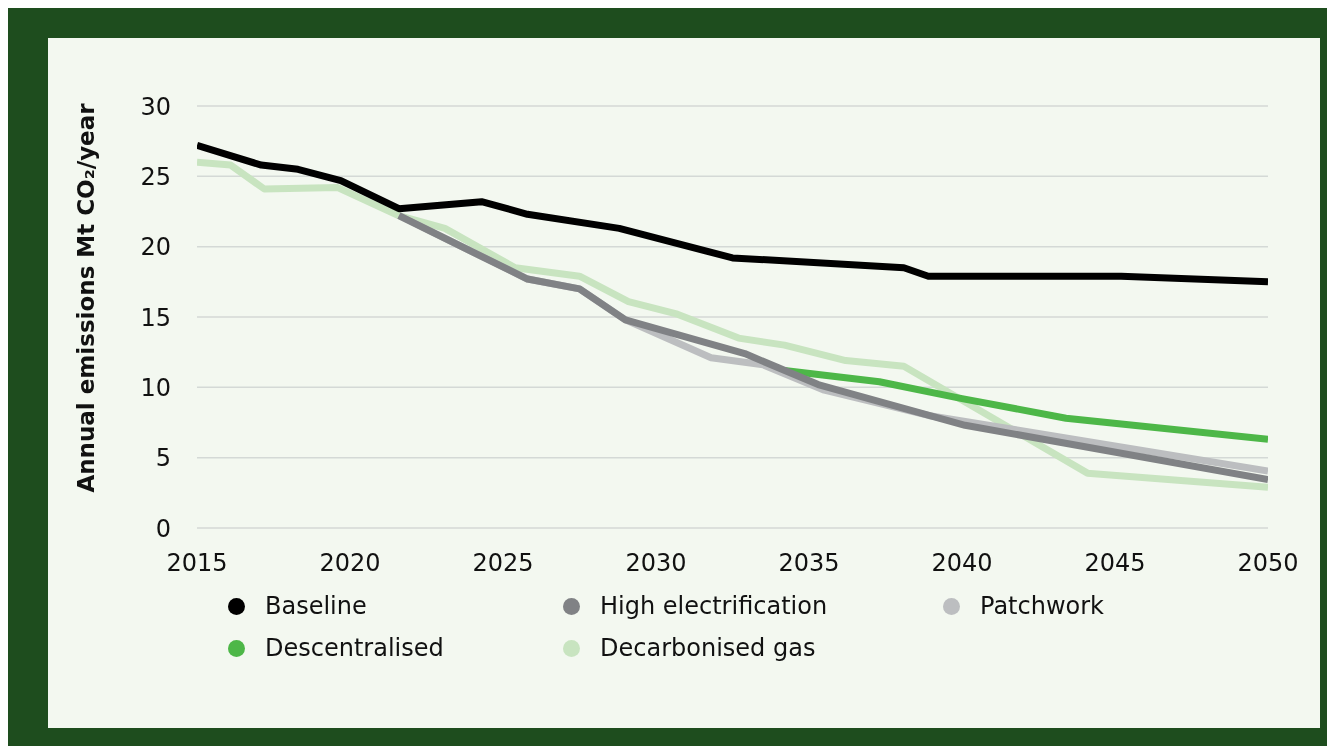 This screenshot has width=1335, height=754. I want to click on x-tick-label: 2045, so click(1115, 563).